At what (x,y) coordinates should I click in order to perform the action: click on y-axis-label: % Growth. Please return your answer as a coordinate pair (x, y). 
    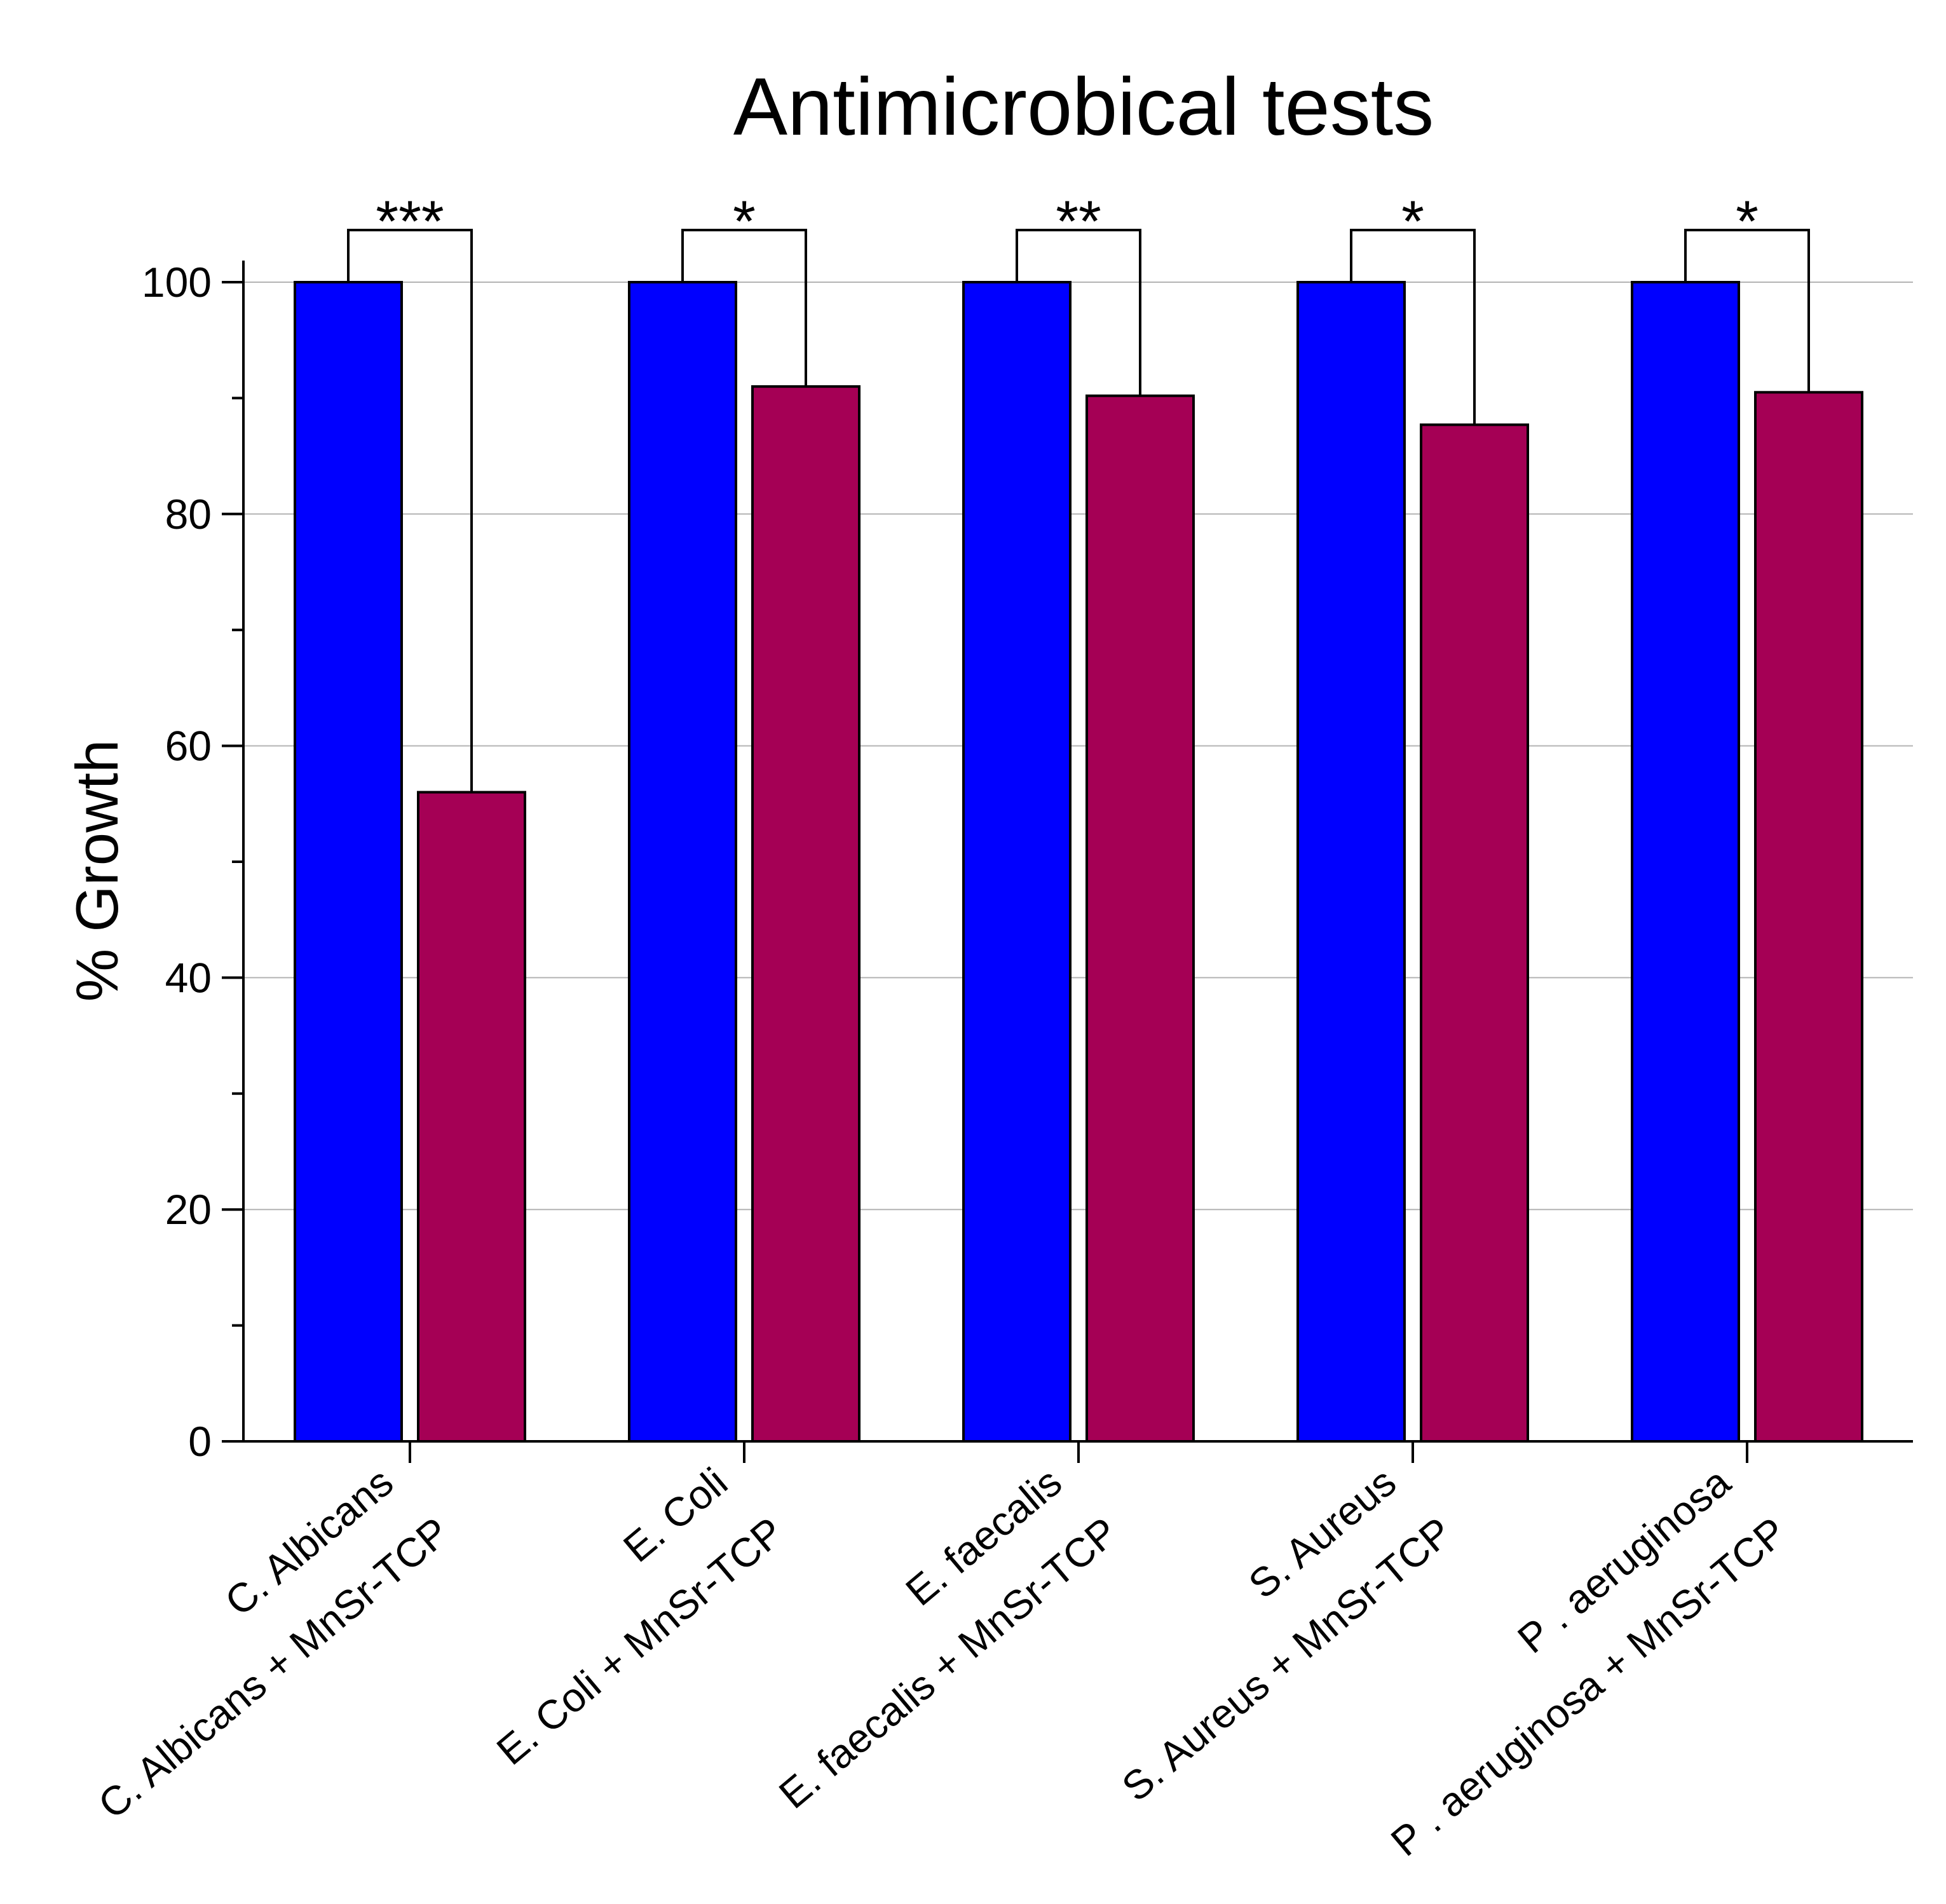
    Looking at the image, I should click on (97, 871).